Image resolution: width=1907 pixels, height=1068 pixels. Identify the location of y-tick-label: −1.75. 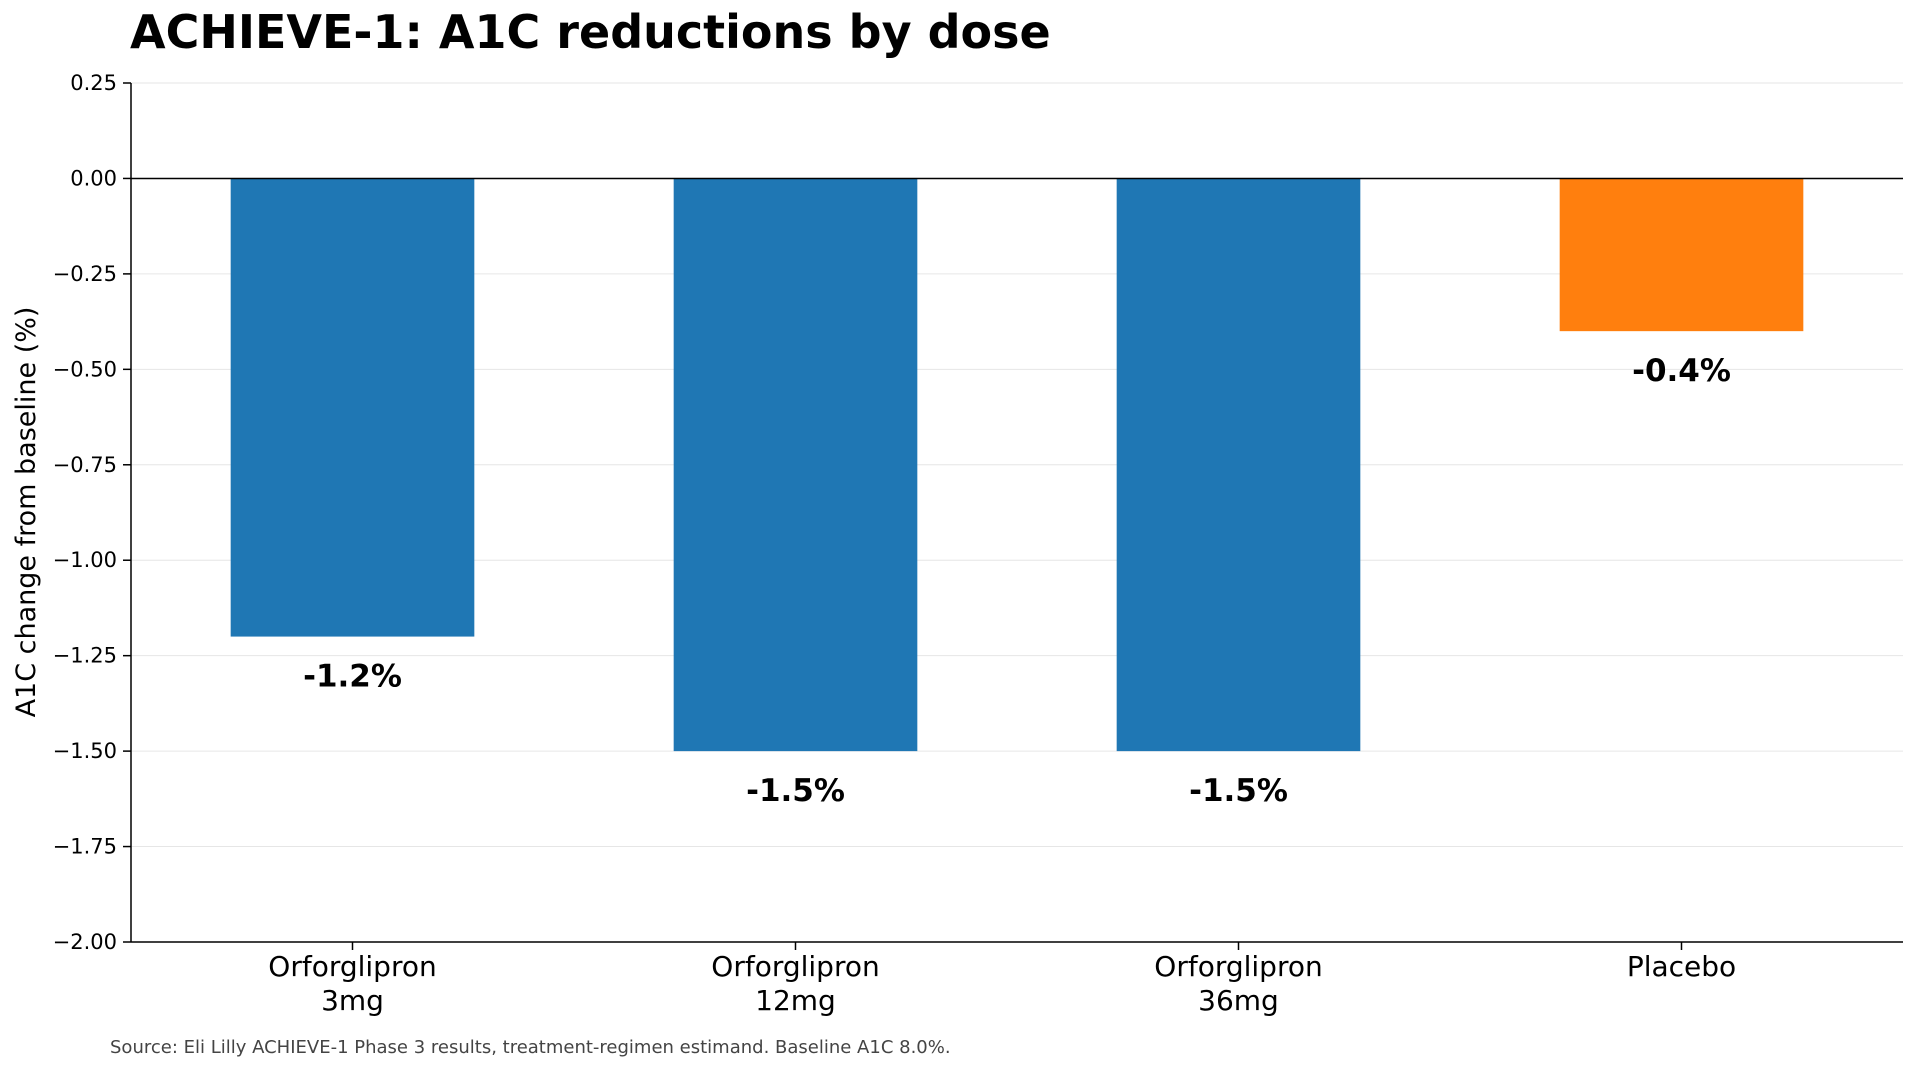
(85, 847).